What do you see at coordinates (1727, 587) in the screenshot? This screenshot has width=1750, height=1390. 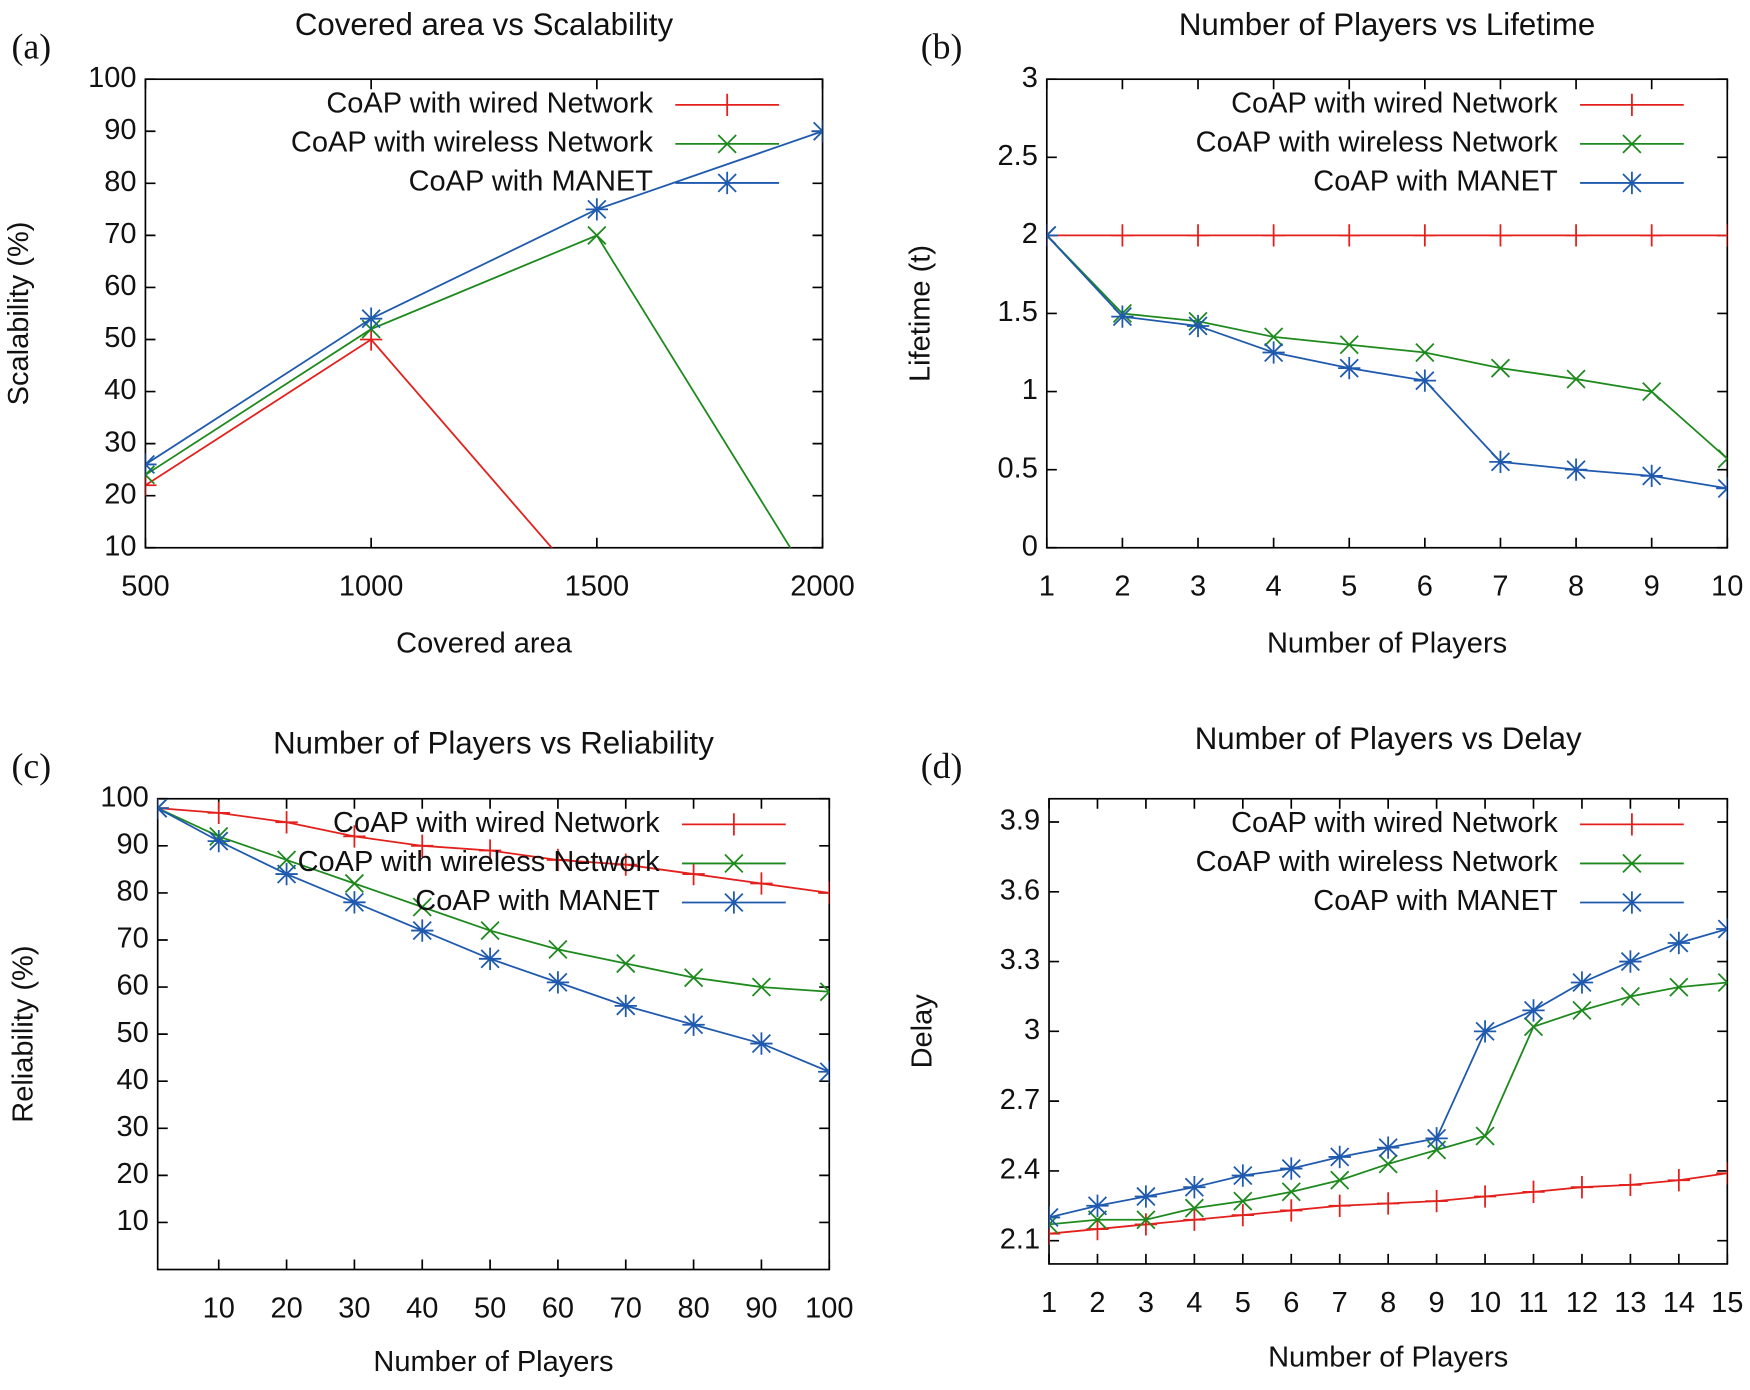 I see `x-tick-label: 10` at bounding box center [1727, 587].